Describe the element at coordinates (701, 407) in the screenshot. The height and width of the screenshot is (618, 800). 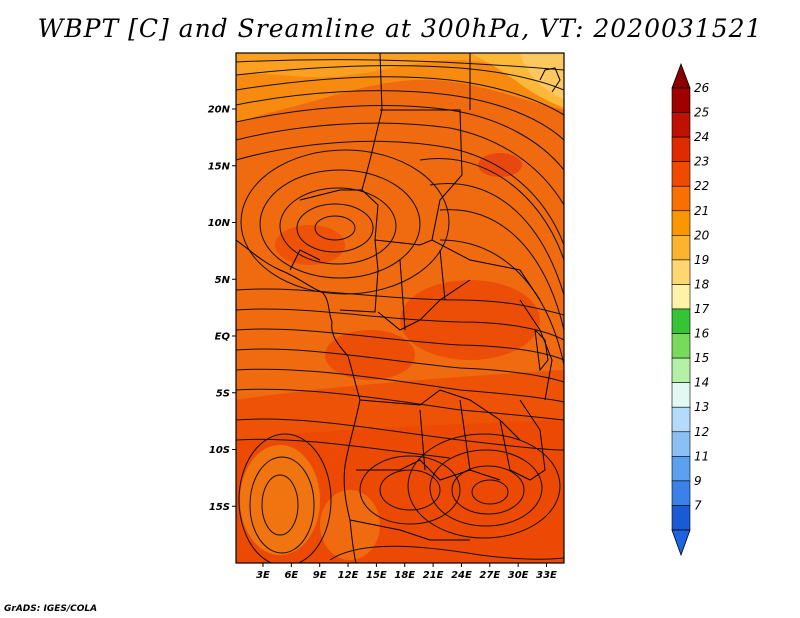
I see `colorbar-label: 13` at that location.